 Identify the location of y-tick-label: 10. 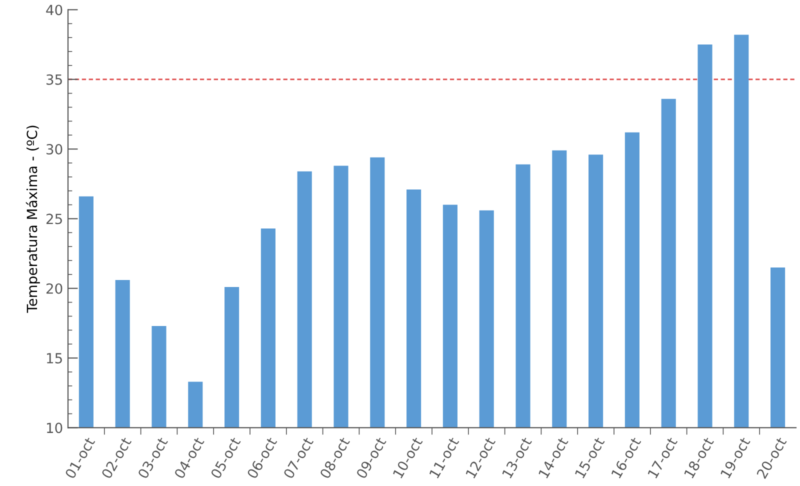
(54, 428).